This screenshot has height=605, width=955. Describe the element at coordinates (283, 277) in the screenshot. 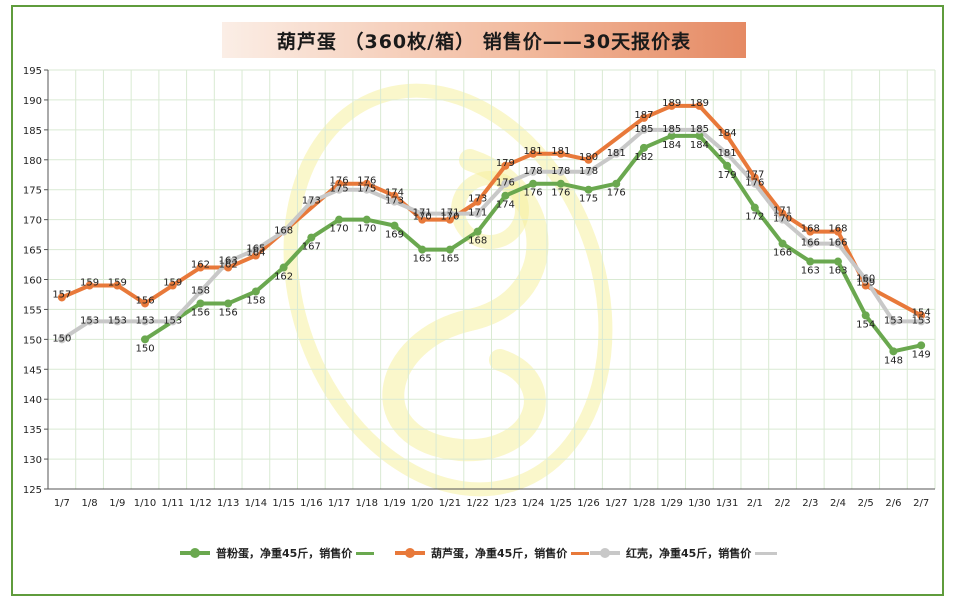

I see `data-label: 162` at that location.